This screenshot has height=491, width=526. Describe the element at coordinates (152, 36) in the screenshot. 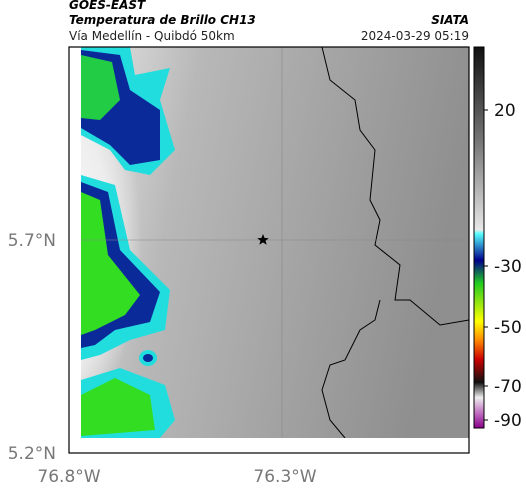

I see `route: Vía Medellín - Quibdó 50km` at that location.